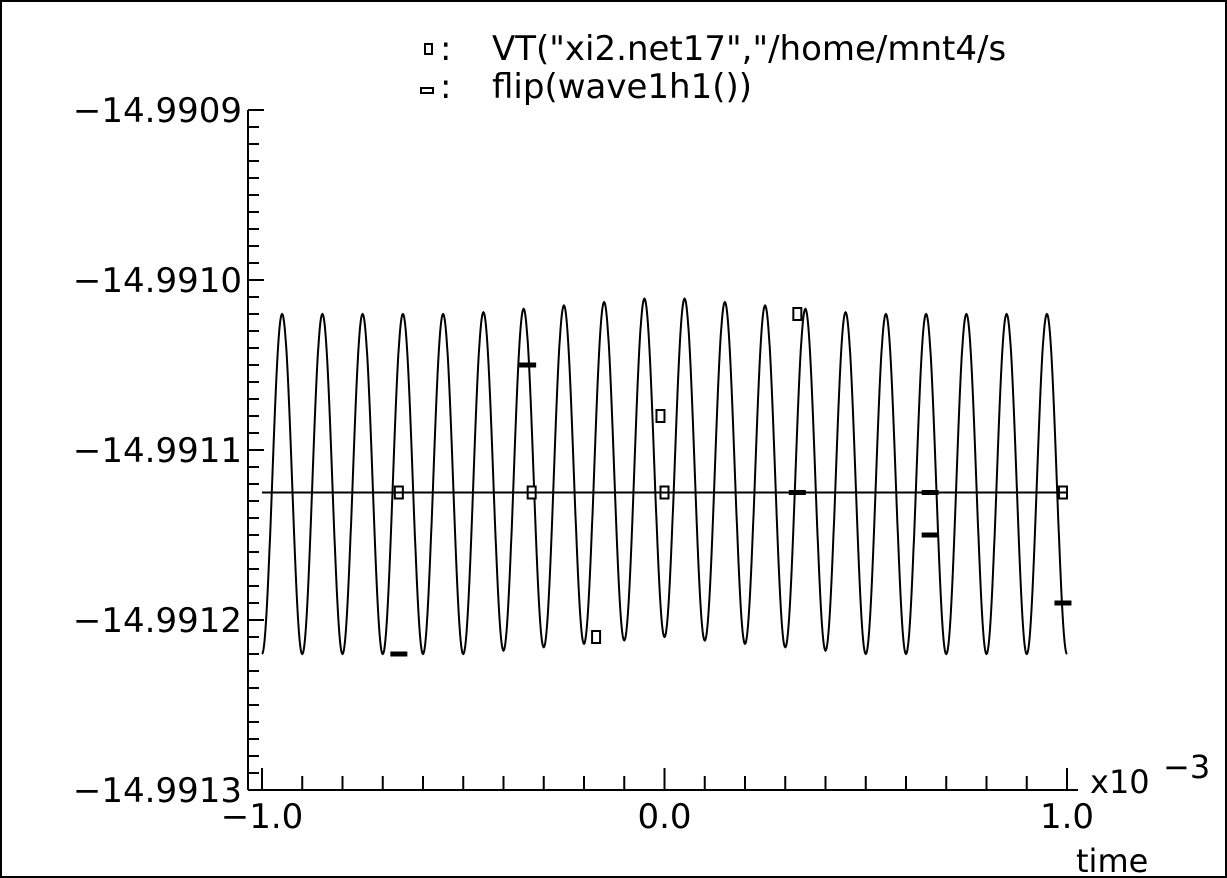  I want to click on x-axis: −1.0 0.0 1.0, so click(657, 802).